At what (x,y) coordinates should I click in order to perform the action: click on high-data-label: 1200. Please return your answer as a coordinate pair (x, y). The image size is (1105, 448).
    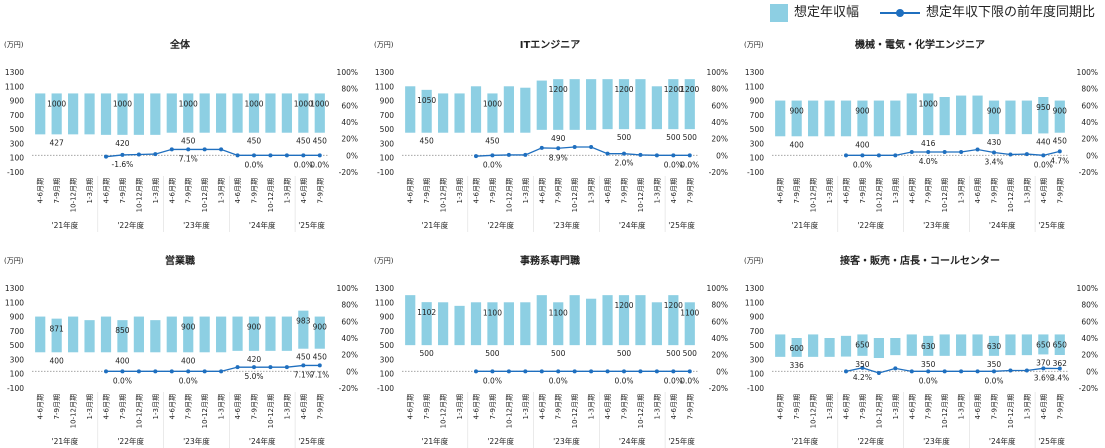
    Looking at the image, I should click on (673, 305).